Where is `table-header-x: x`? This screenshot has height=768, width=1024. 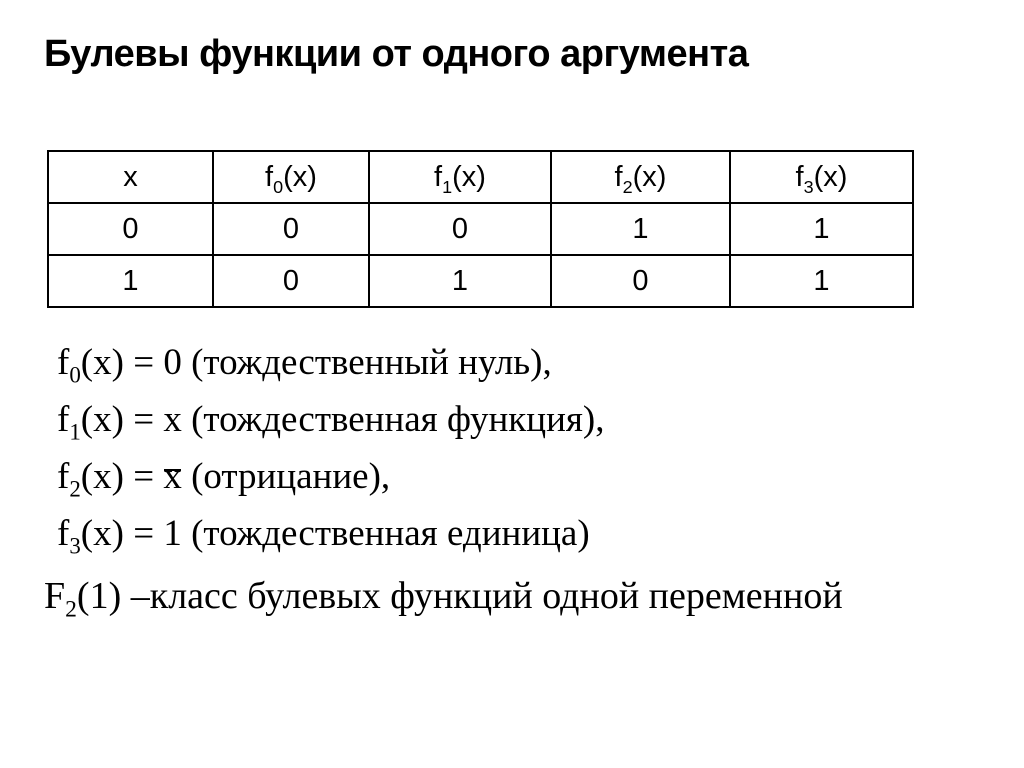 table-header-x: x is located at coordinates (130, 177).